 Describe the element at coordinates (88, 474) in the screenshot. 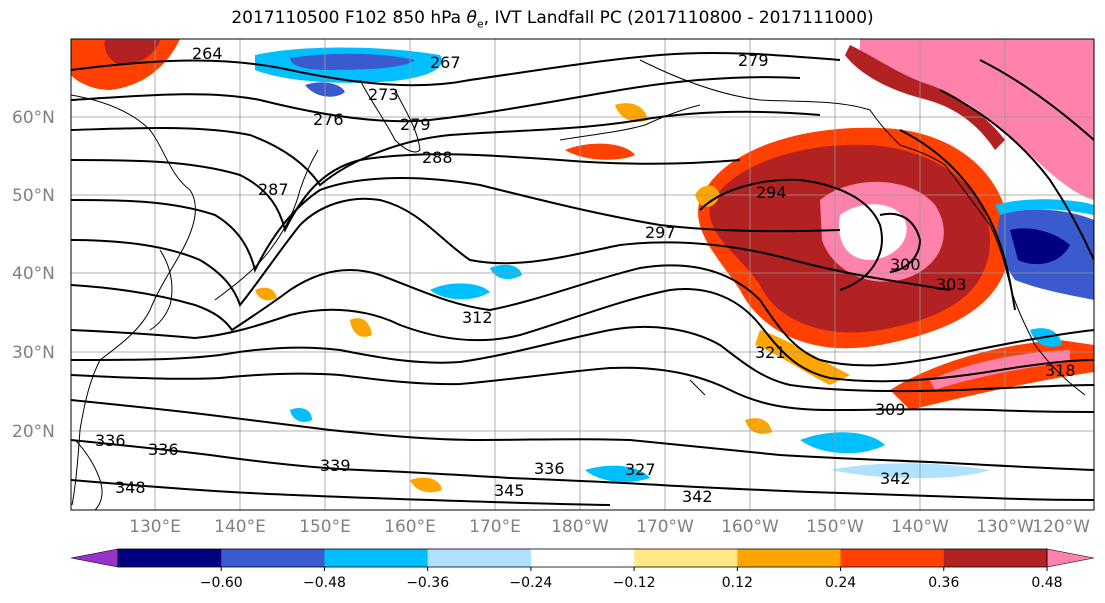

I see `coastline-philippines` at that location.